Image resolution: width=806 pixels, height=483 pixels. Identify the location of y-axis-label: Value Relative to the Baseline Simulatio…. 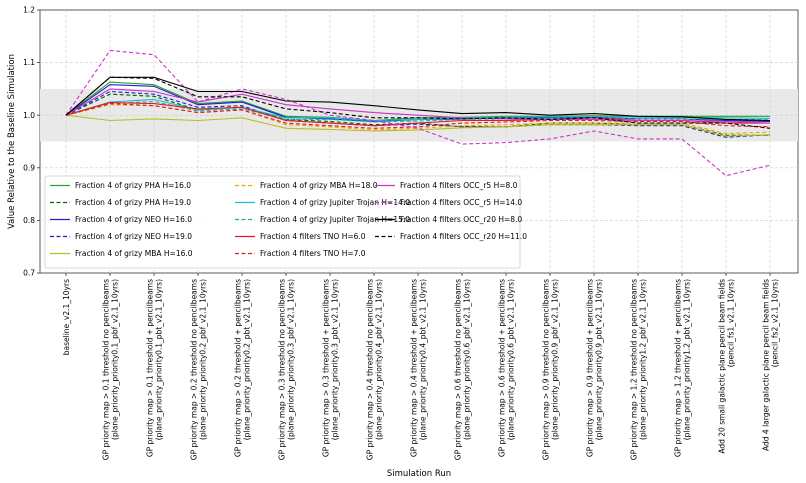
(12, 141).